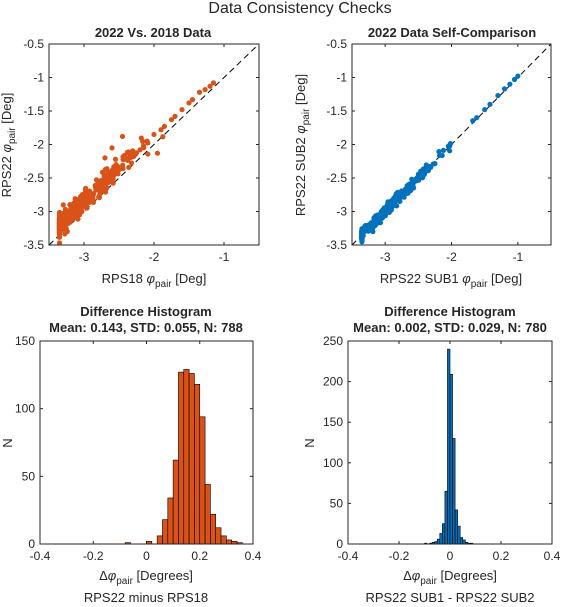  What do you see at coordinates (25, 341) in the screenshot?
I see `y-tick-label: 150` at bounding box center [25, 341].